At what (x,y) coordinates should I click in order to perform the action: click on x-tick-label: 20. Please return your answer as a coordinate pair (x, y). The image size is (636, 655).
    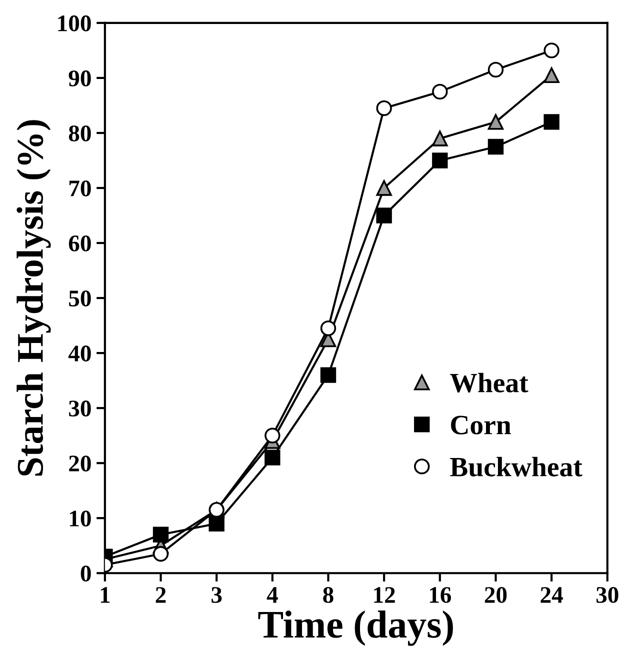
    Looking at the image, I should click on (495, 595).